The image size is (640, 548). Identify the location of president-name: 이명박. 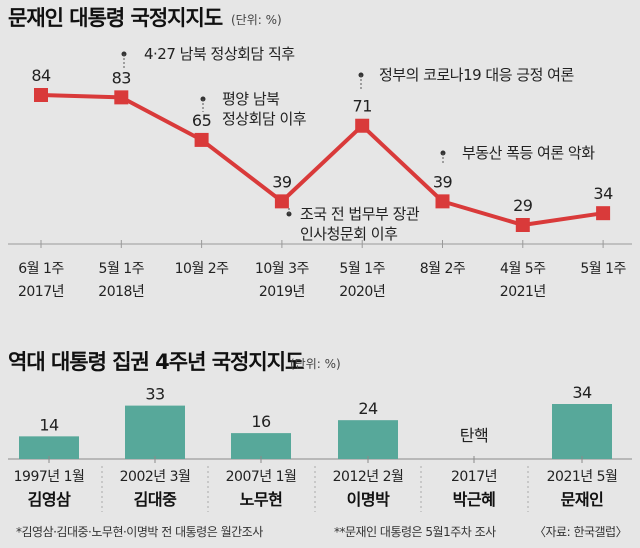
(368, 499).